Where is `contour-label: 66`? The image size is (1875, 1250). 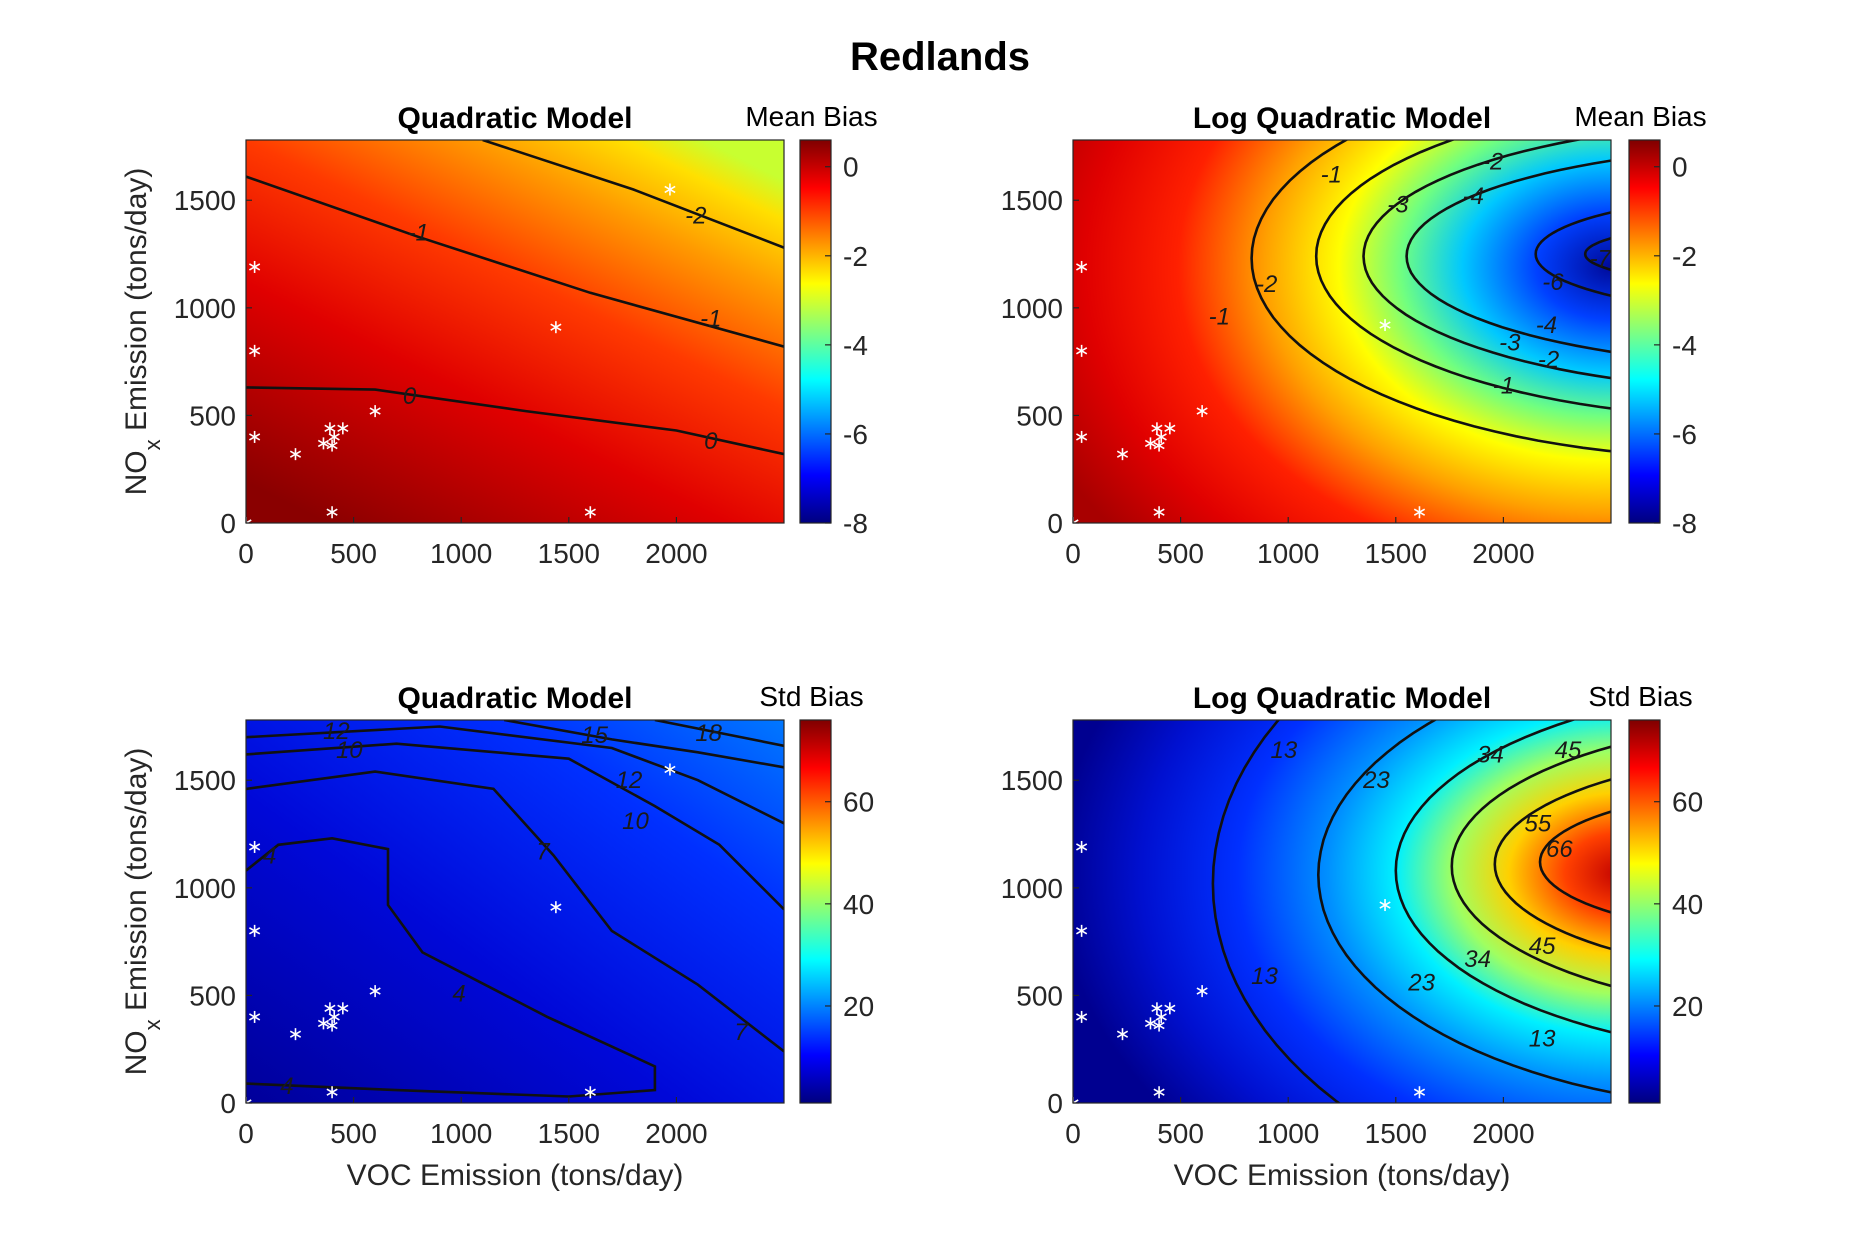
contour-label: 66 is located at coordinates (1559, 849).